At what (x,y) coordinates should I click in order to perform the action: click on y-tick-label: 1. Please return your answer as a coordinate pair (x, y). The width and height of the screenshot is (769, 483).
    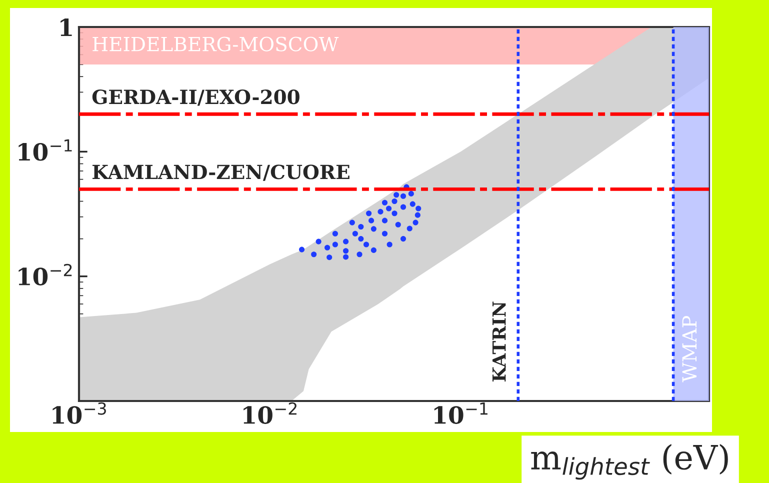
    Looking at the image, I should click on (66, 27).